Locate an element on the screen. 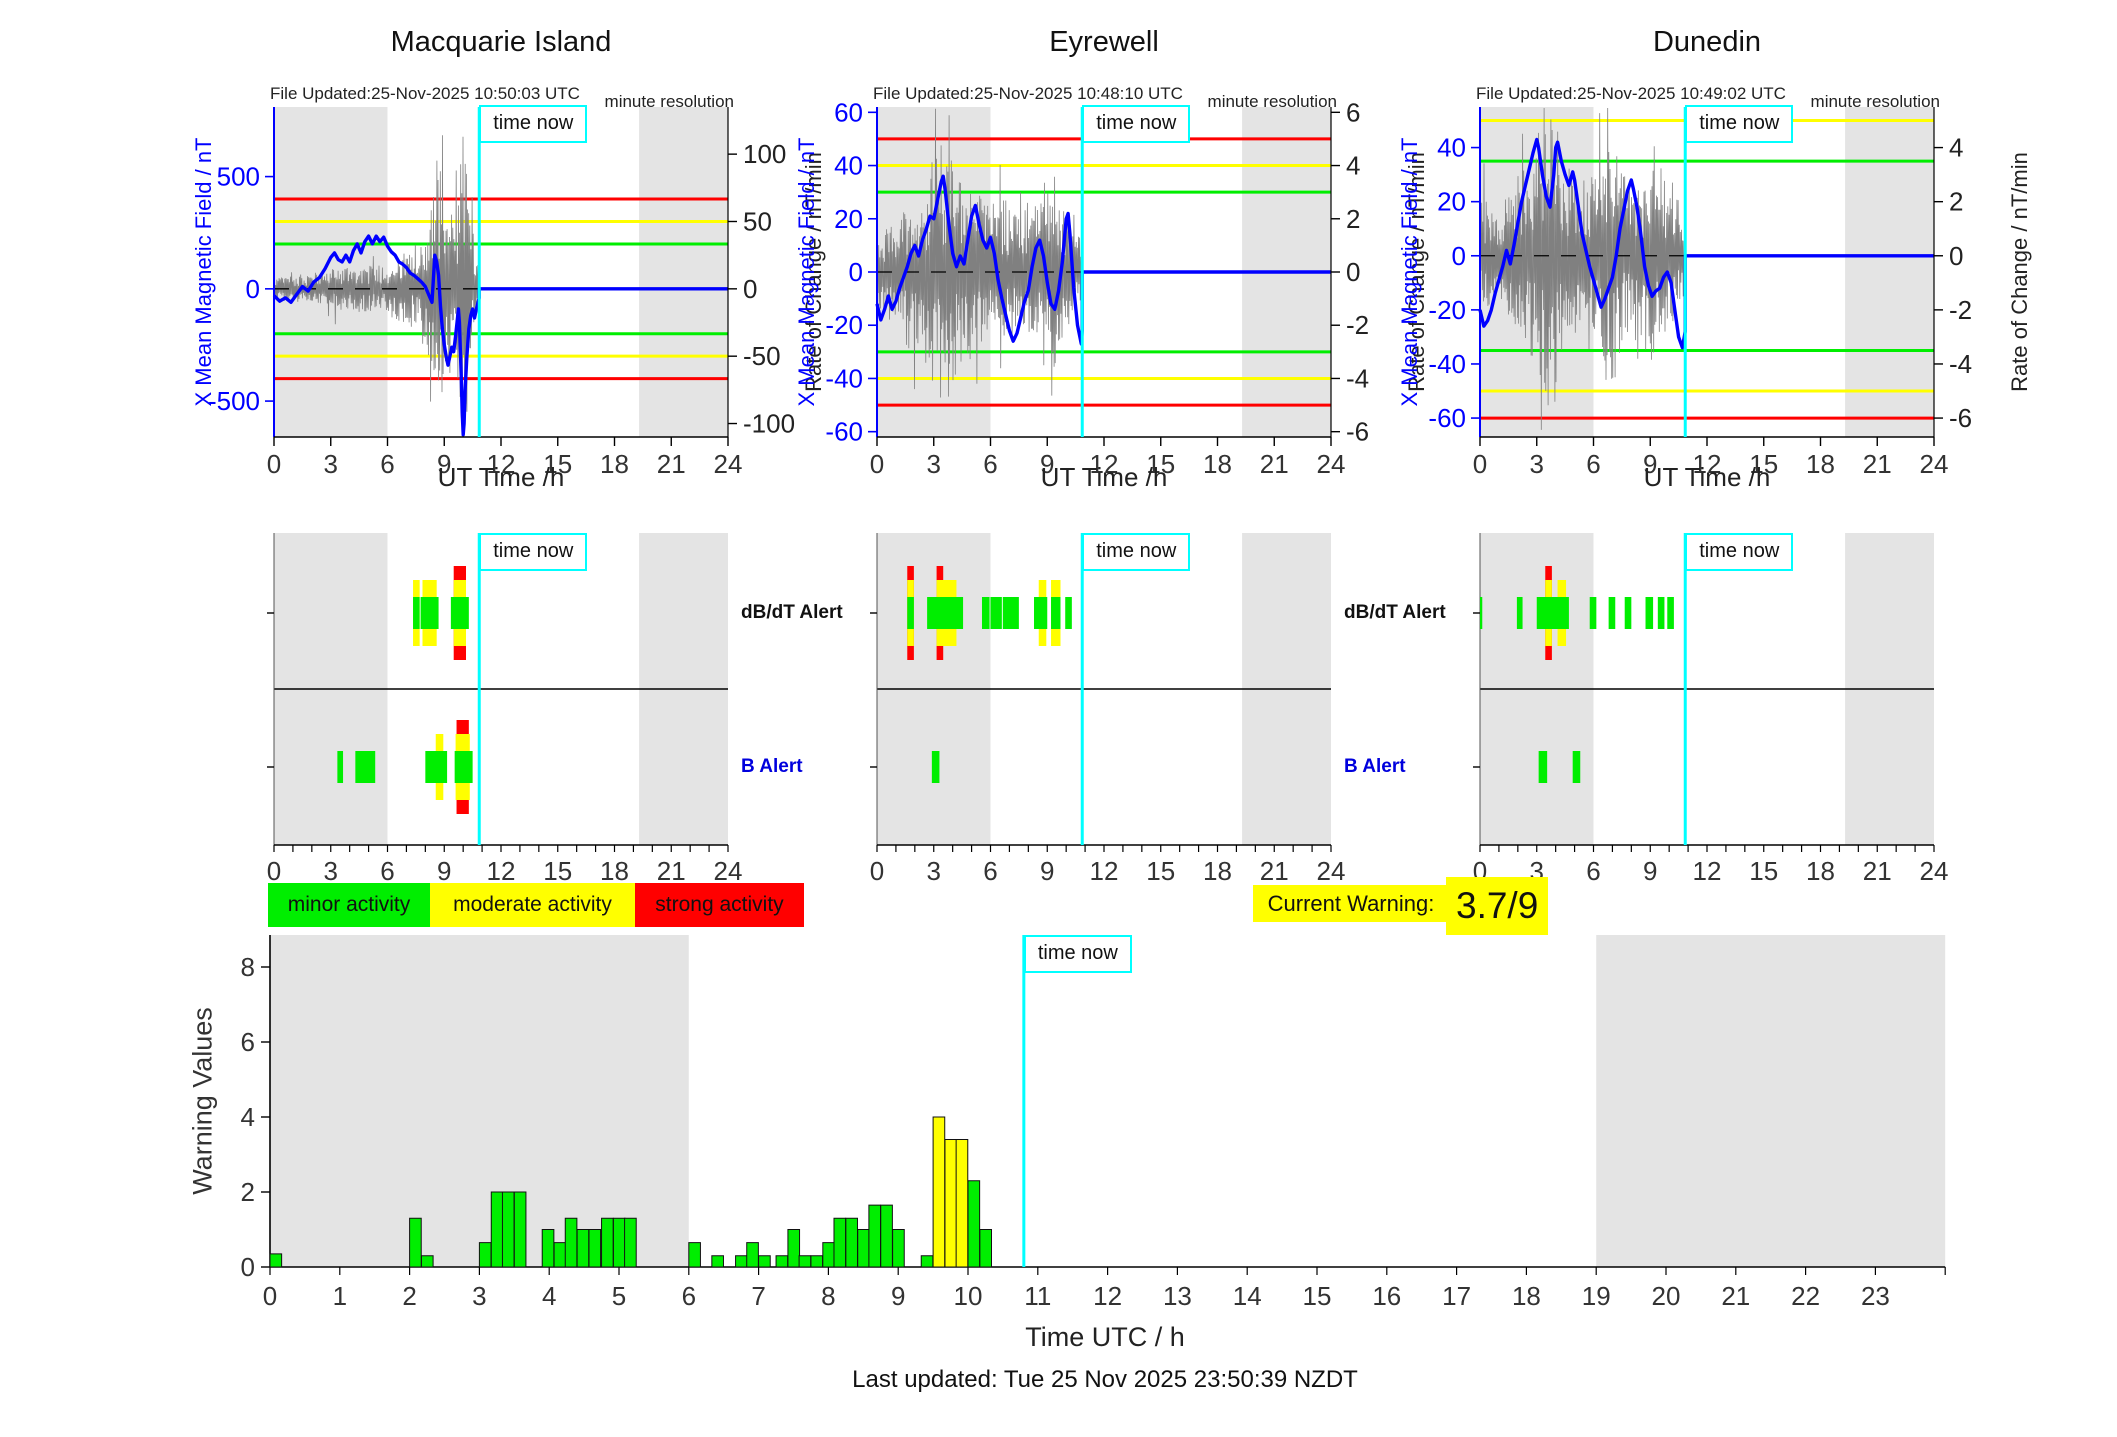 This screenshot has width=2117, height=1437. svg-text: -500 is located at coordinates (234, 401).